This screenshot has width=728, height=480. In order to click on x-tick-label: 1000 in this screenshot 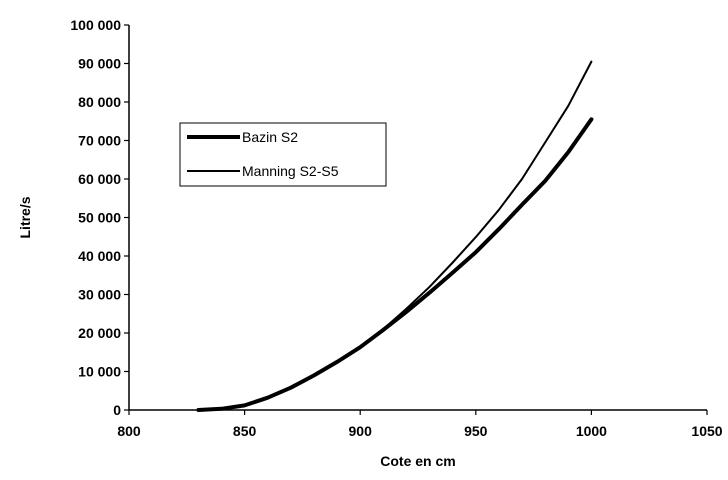, I will do `click(591, 431)`.